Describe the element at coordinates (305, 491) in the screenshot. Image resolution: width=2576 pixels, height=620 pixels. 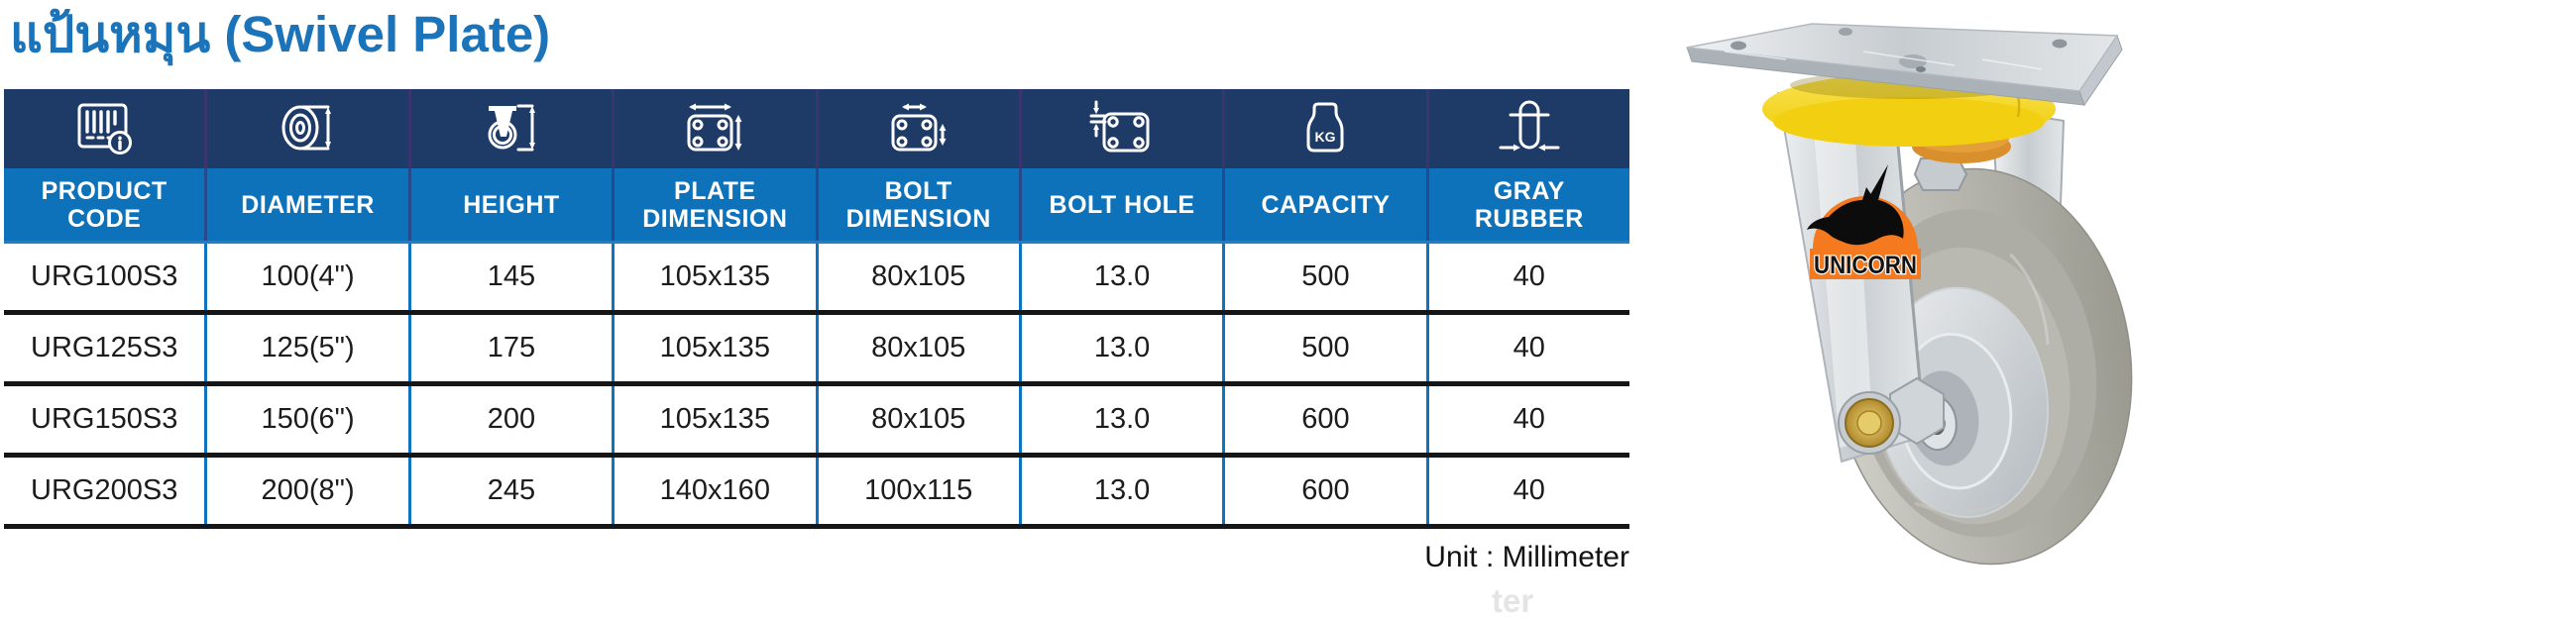
I see `diameter-cell: 200(8")` at that location.